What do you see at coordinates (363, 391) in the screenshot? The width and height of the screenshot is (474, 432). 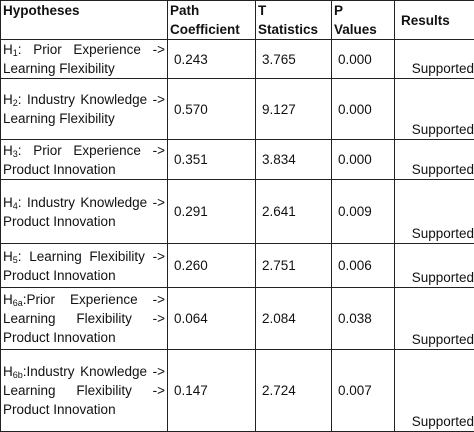 I see `p-value-cell: 0.007` at bounding box center [363, 391].